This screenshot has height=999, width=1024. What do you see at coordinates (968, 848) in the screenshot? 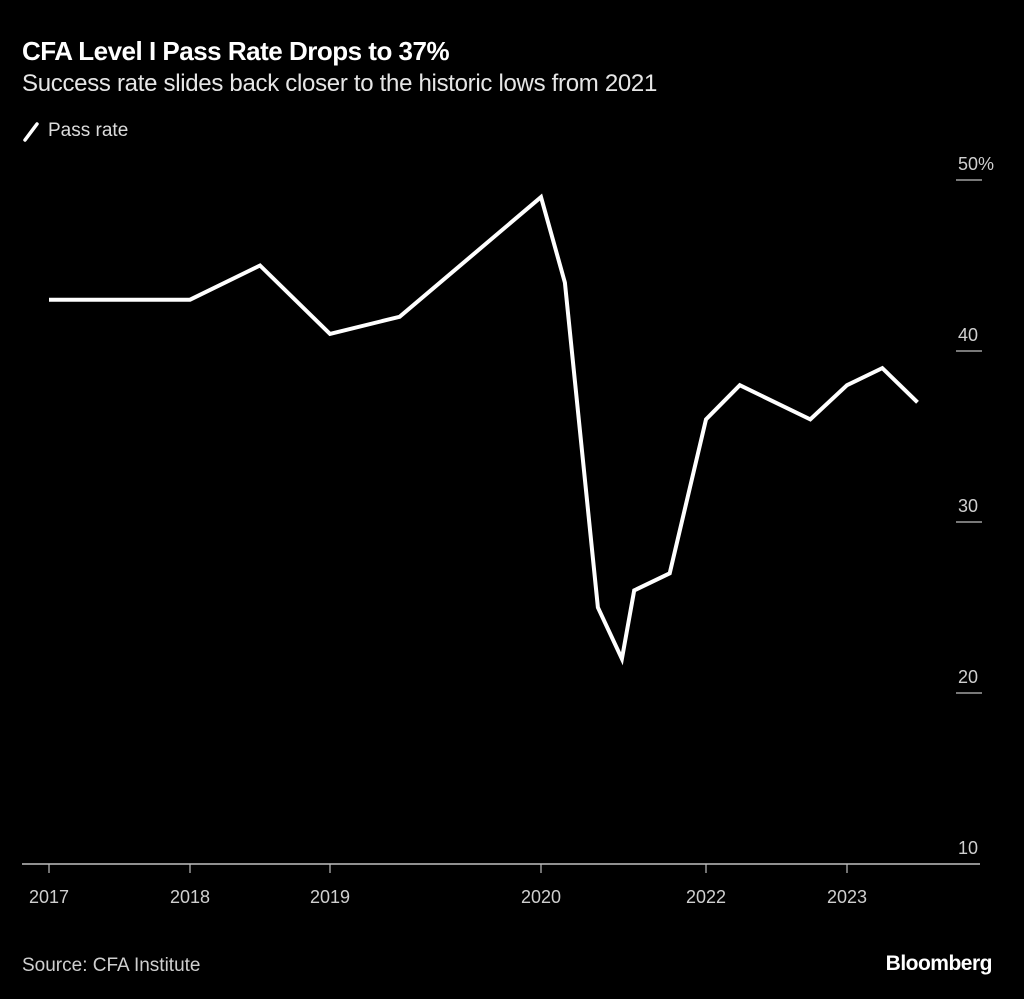
I see `y-tick-label: 10` at bounding box center [968, 848].